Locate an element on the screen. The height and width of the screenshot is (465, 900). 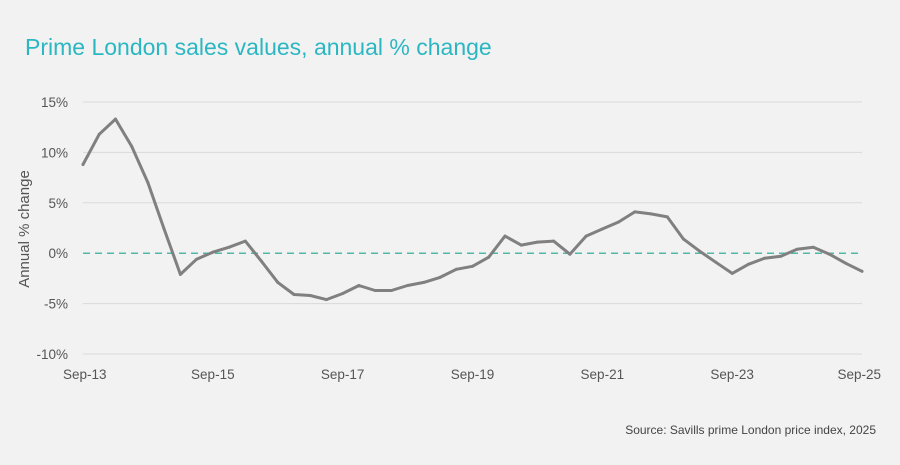
y-tick-label: -5% is located at coordinates (56, 304).